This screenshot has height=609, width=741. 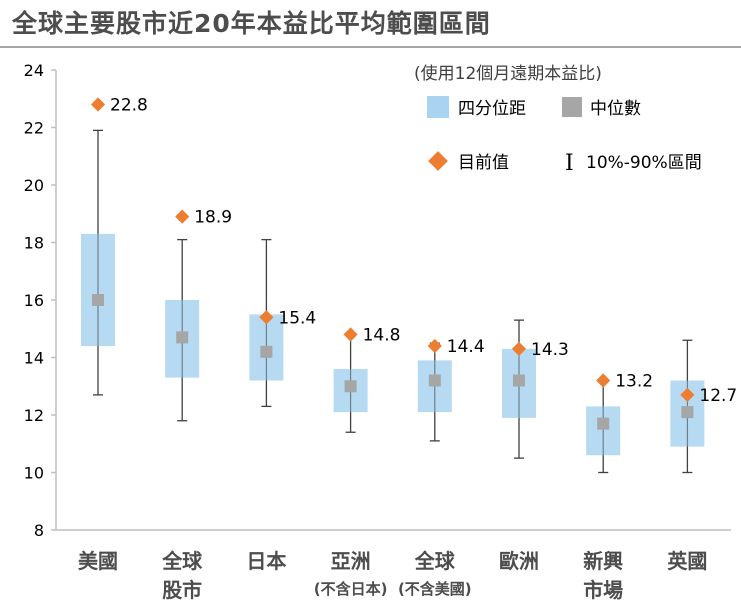 I want to click on legend-current-label: 目前值, so click(x=483, y=163).